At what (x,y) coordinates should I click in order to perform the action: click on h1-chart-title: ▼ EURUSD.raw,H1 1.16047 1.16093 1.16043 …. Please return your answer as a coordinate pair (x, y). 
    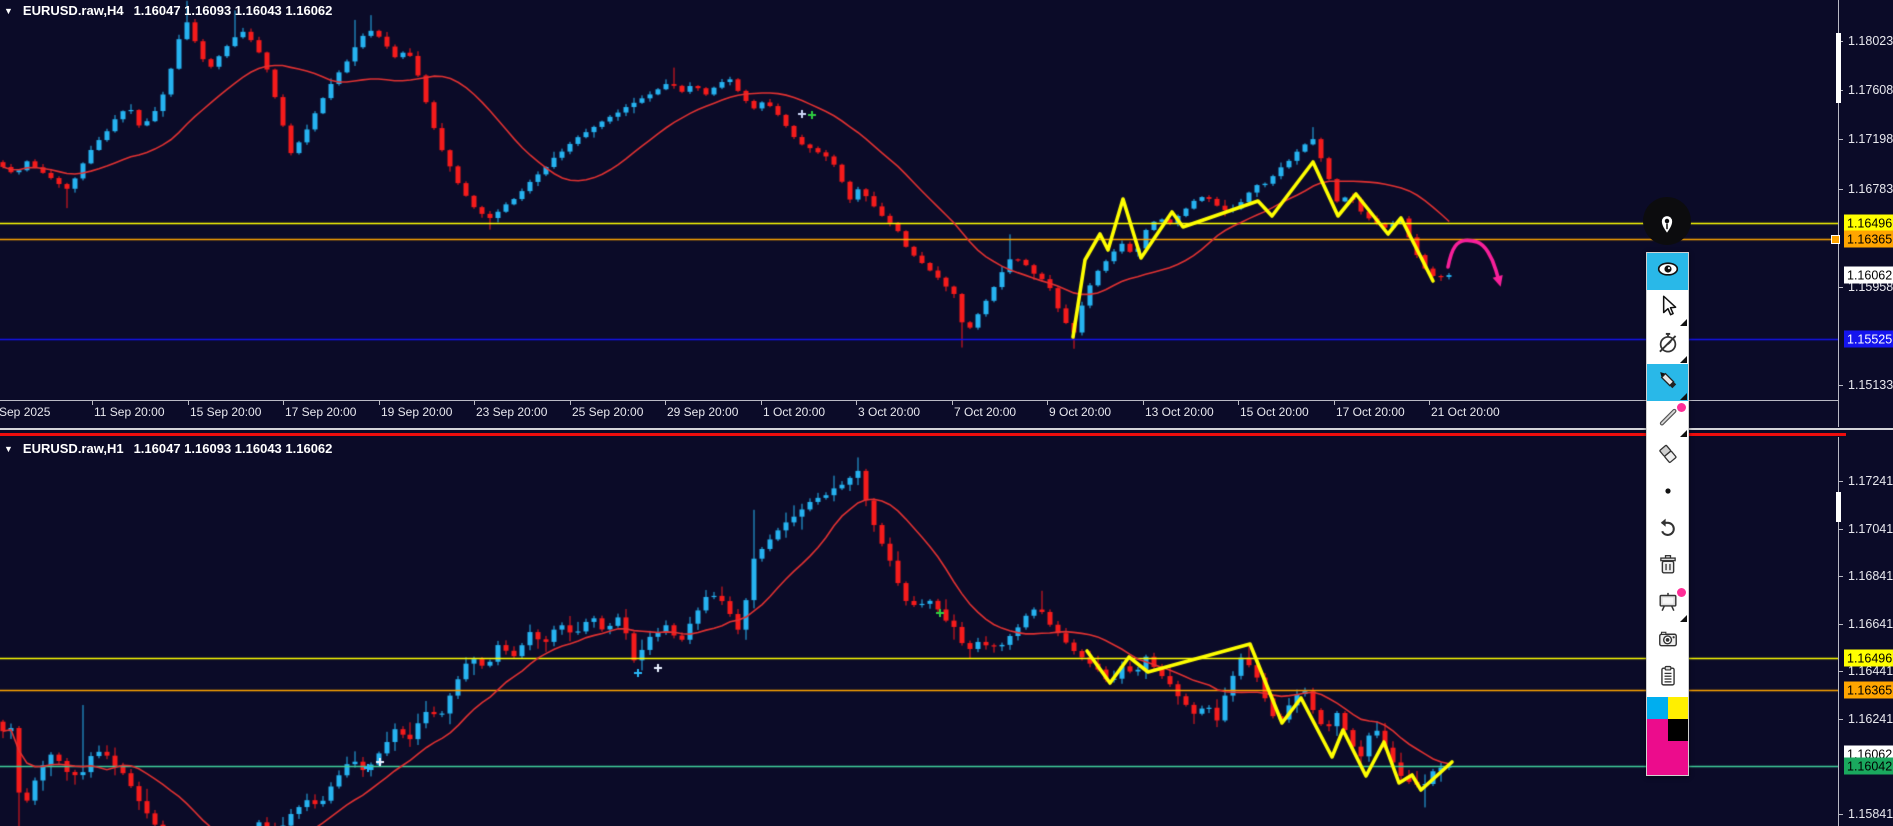
    Looking at the image, I should click on (168, 448).